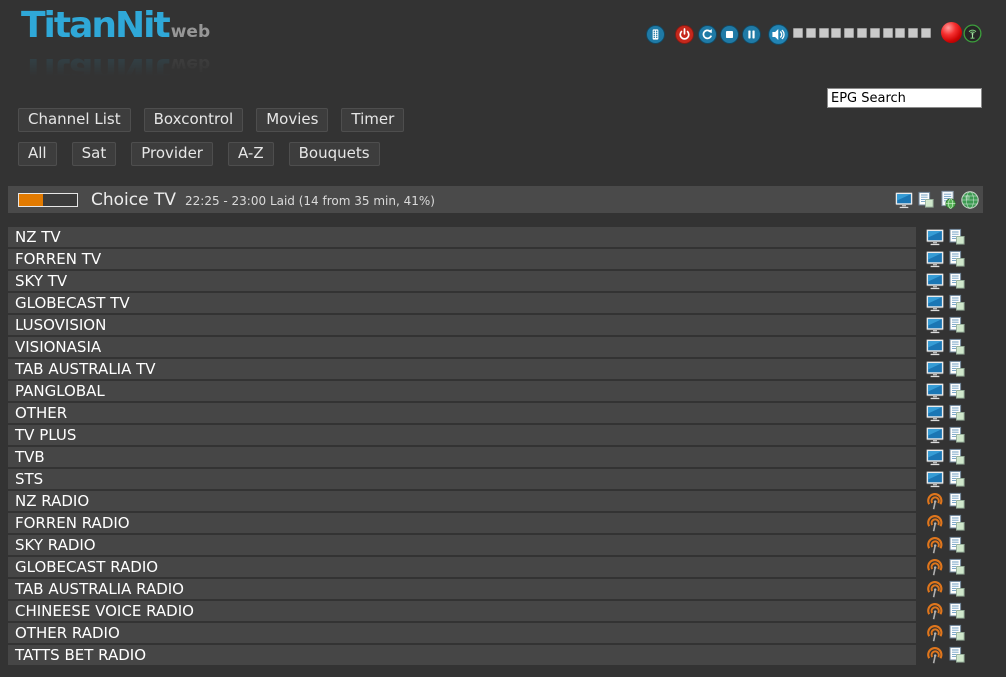 The image size is (1006, 677). I want to click on channel-name: GLOBECAST RADIO, so click(462, 567).